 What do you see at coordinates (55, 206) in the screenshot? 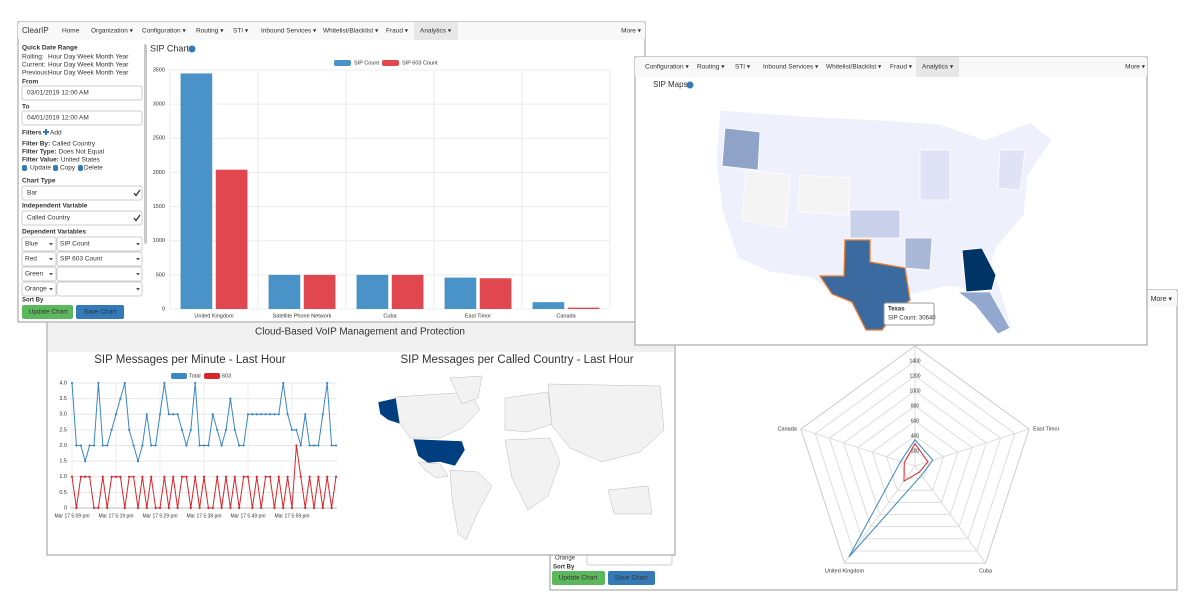
I see `field-label: Independent Variable` at bounding box center [55, 206].